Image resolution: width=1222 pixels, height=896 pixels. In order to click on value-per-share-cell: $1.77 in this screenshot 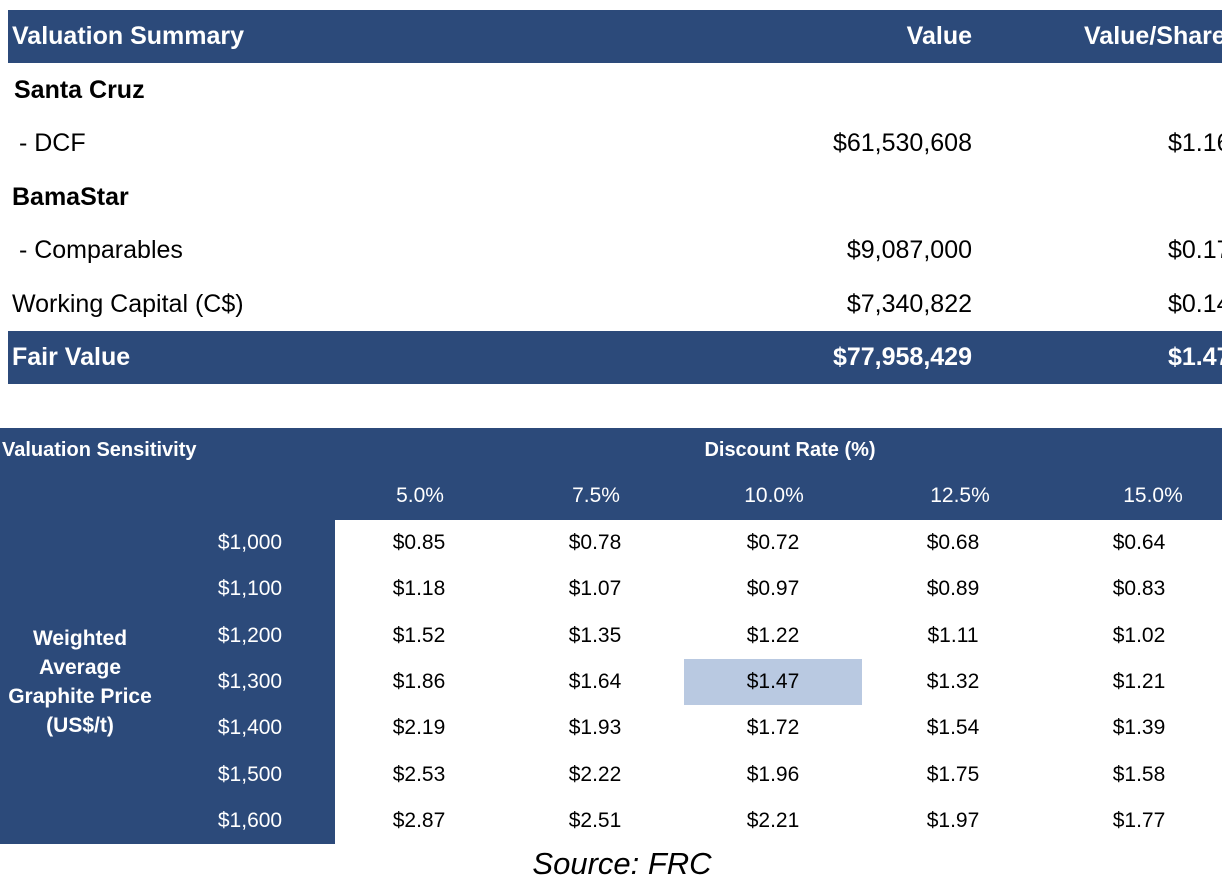, I will do `click(1139, 820)`.